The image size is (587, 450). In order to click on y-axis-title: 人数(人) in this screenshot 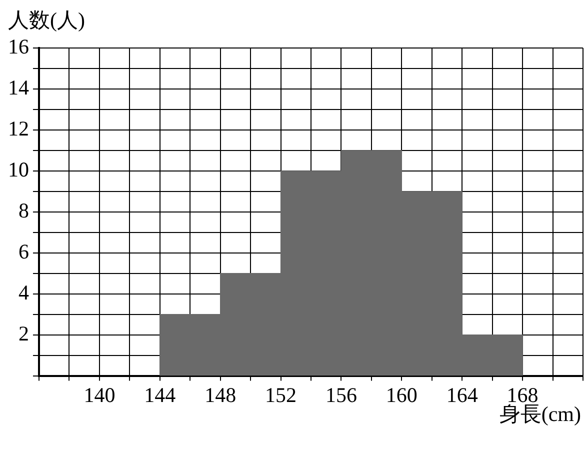, I will do `click(46, 20)`.